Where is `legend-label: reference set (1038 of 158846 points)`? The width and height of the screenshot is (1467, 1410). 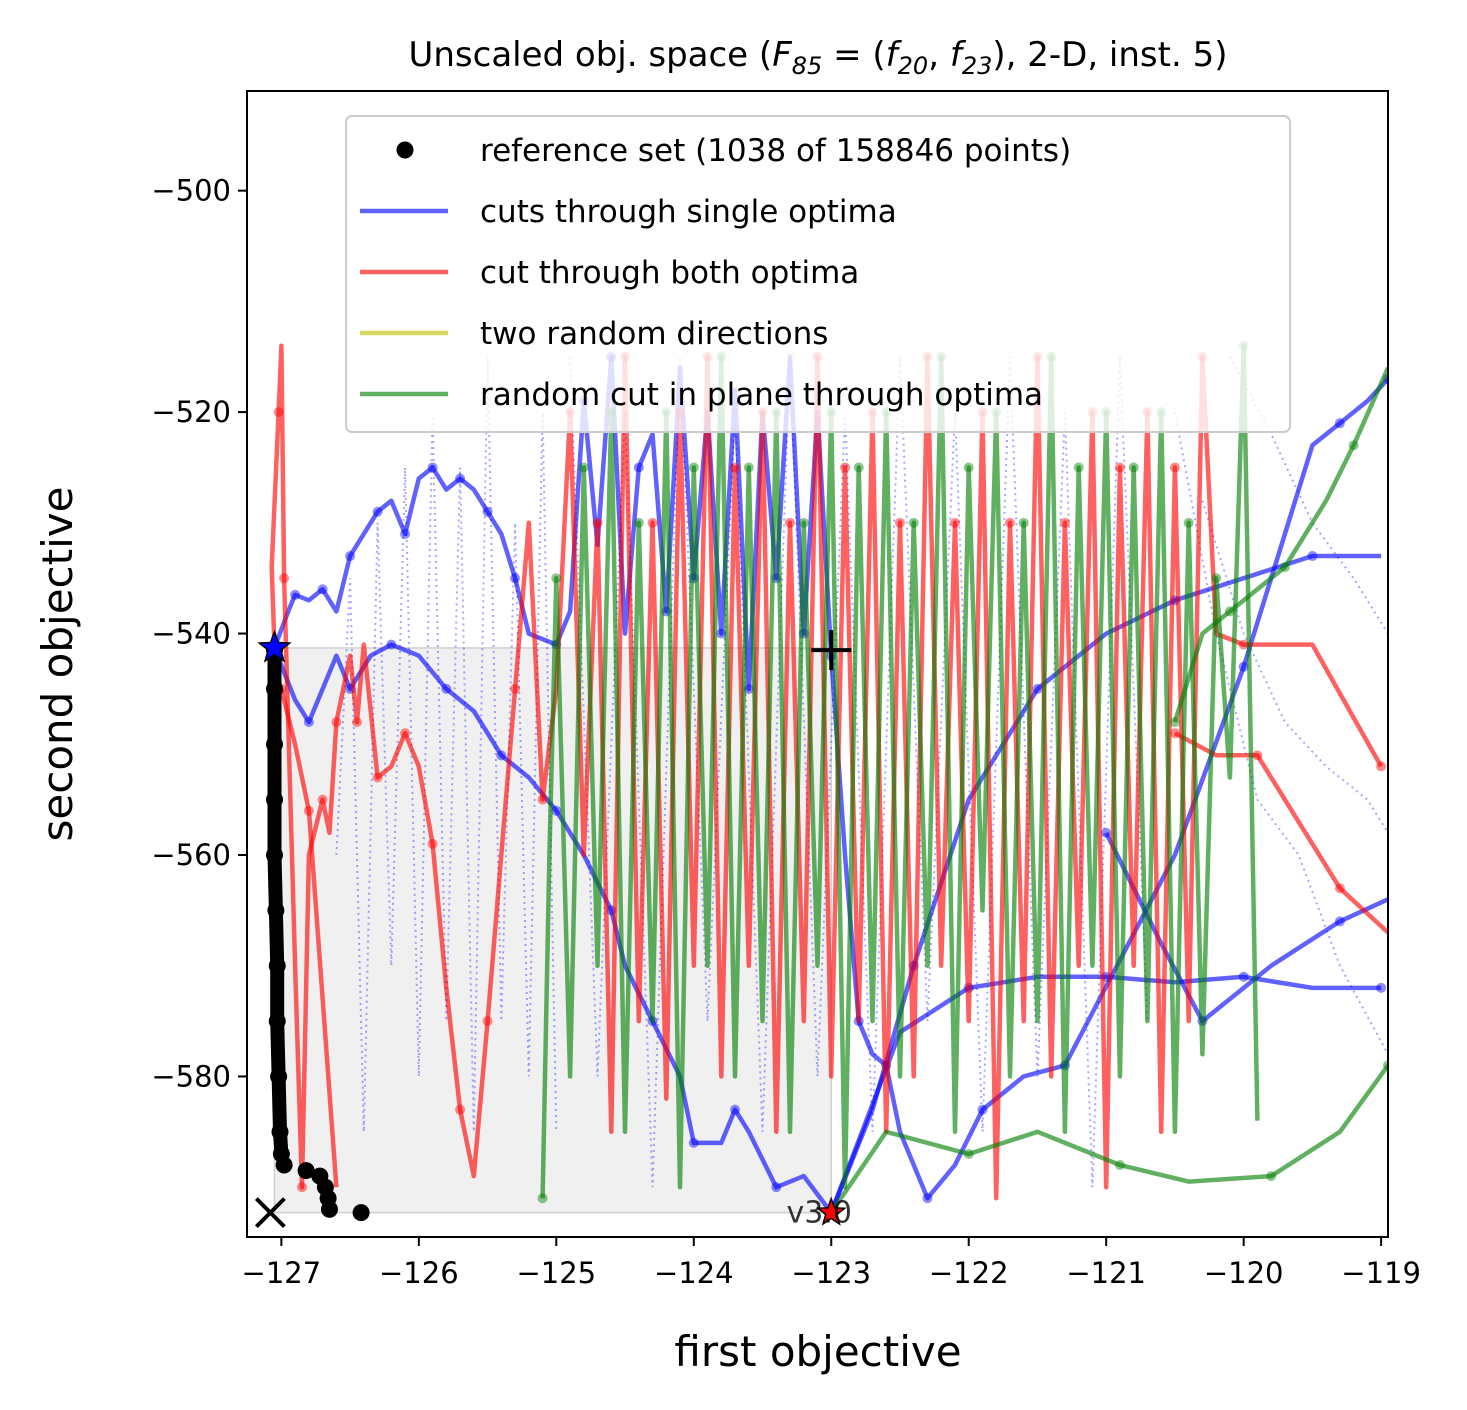
legend-label: reference set (1038 of 158846 points) is located at coordinates (775, 151).